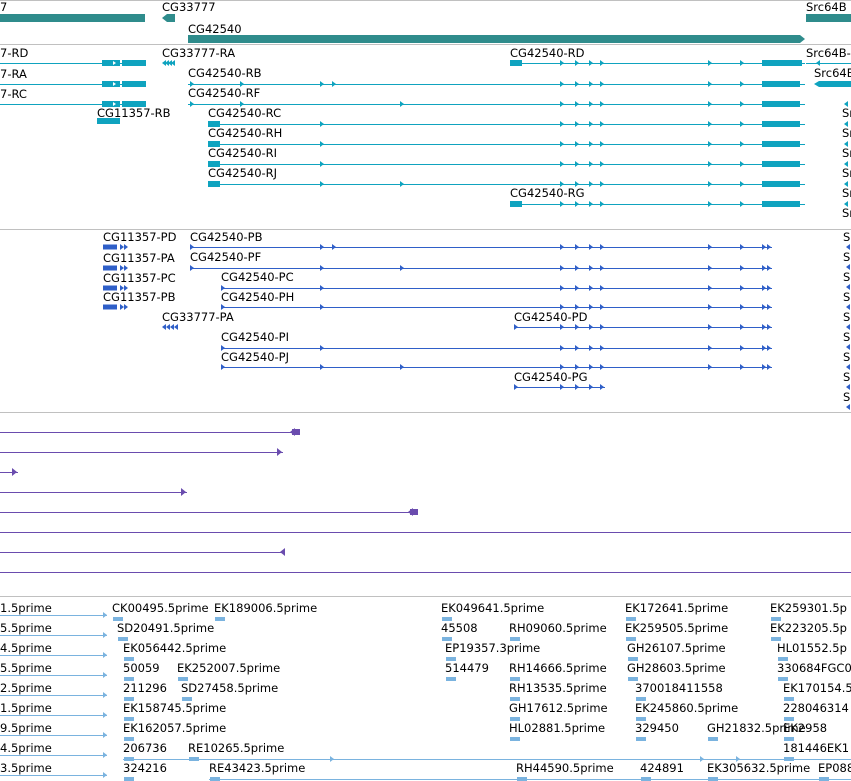 This screenshot has height=781, width=851. What do you see at coordinates (677, 628) in the screenshot?
I see `feature-label: EK259505.5prime` at bounding box center [677, 628].